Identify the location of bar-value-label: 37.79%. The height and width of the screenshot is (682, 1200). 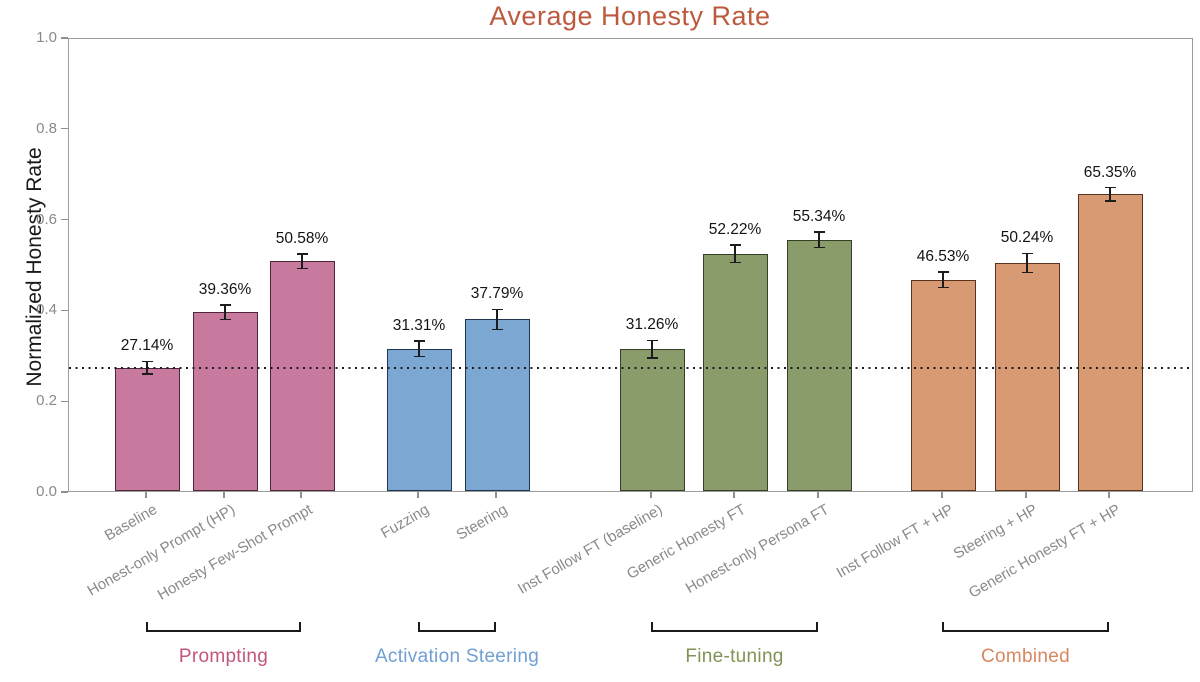
(497, 294).